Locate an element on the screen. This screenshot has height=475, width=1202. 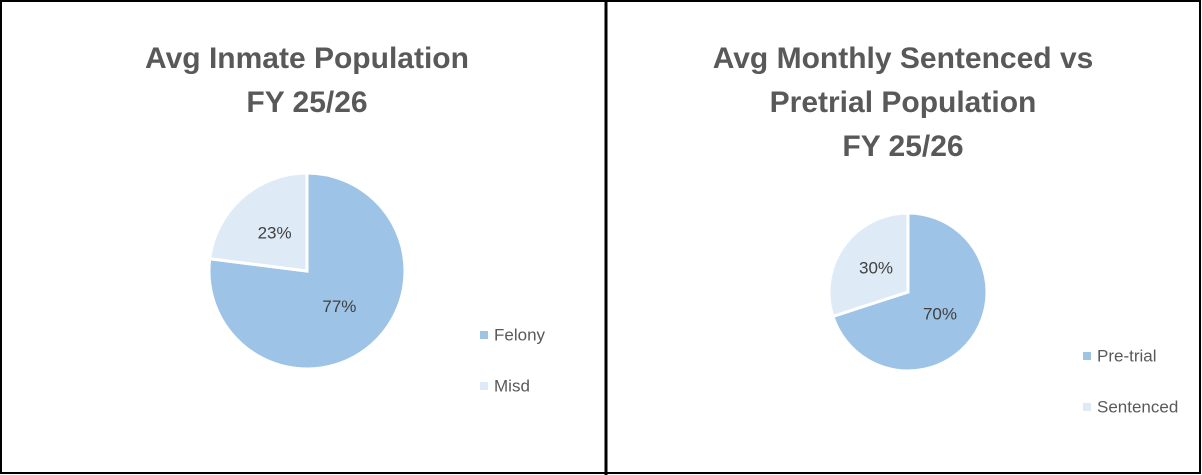
legend-label: Felony is located at coordinates (520, 334).